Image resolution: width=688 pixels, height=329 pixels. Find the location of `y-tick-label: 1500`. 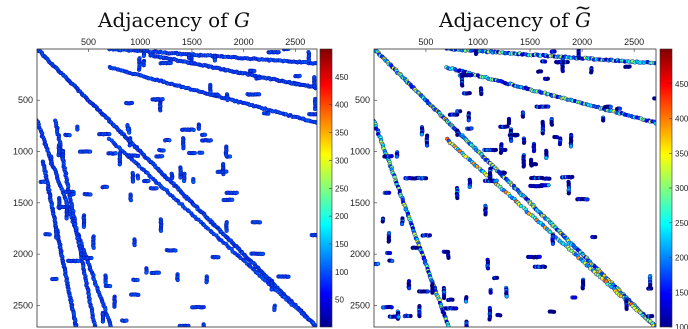

y-tick-label: 1500 is located at coordinates (23, 203).